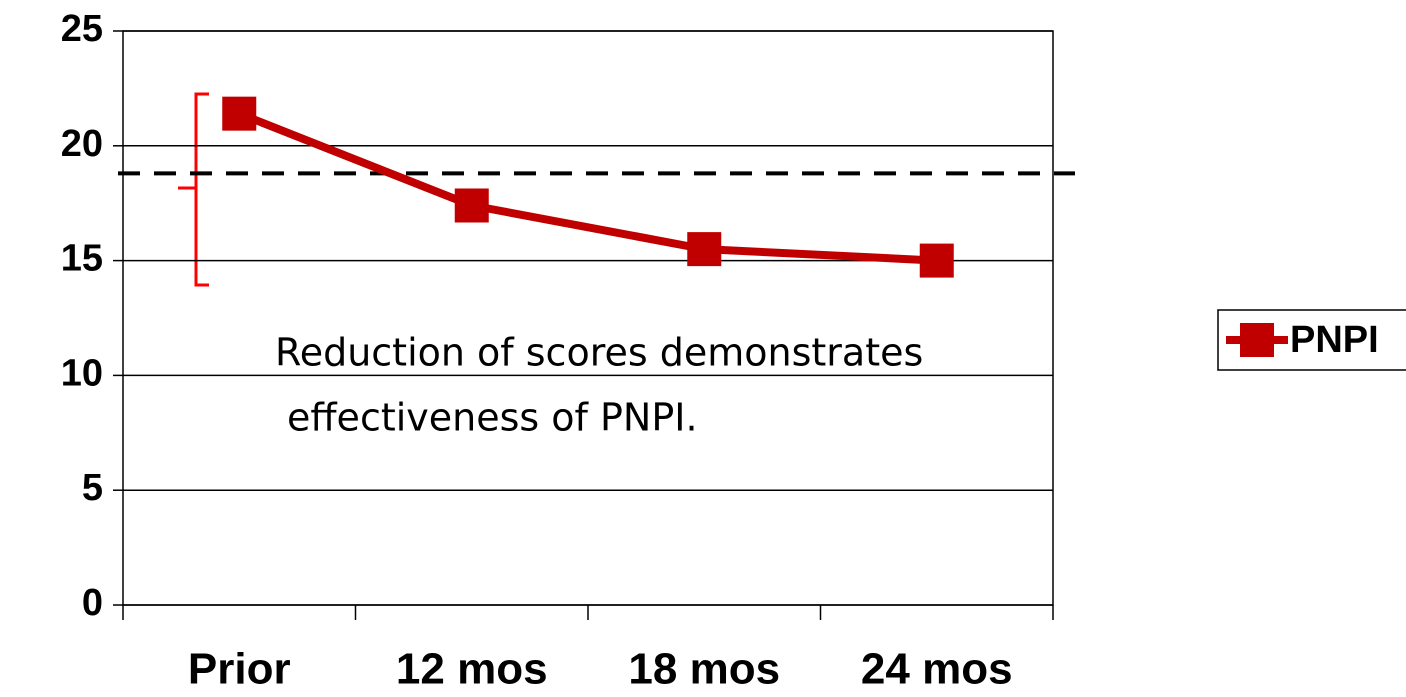 This screenshot has height=697, width=1406. I want to click on x-tick-label: 18 mos, so click(704, 669).